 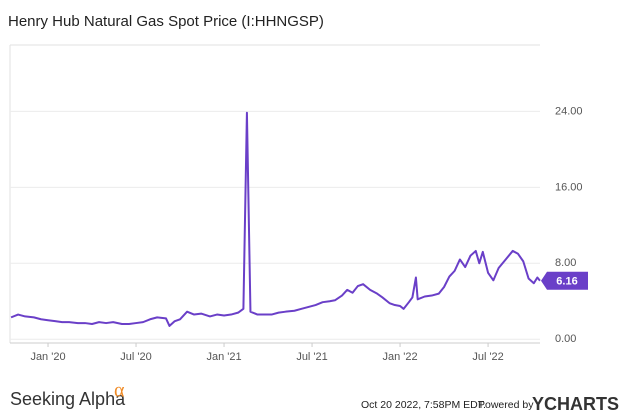 I want to click on timestamp: Oct 20 2022, 7:58PM EDT., so click(x=423, y=405).